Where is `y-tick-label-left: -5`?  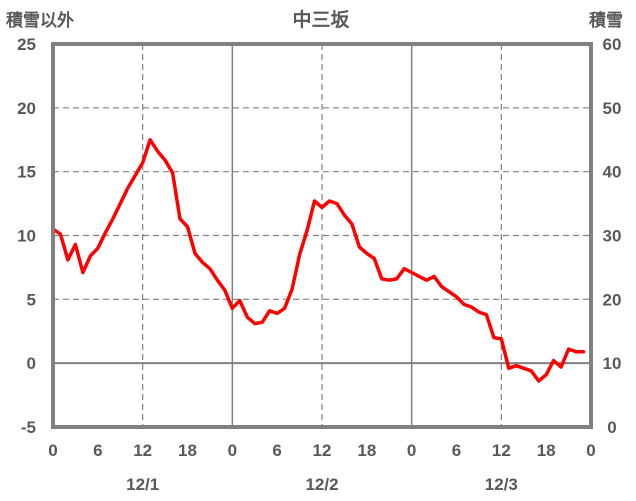 y-tick-label-left: -5 is located at coordinates (28, 427).